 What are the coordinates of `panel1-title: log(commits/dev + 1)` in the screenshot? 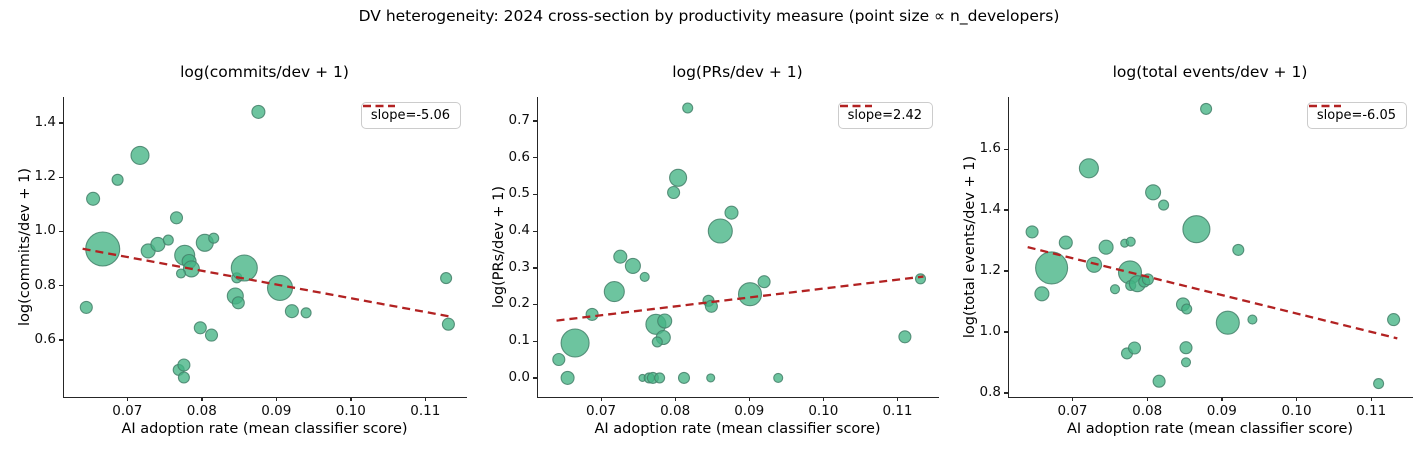 It's located at (264, 72).